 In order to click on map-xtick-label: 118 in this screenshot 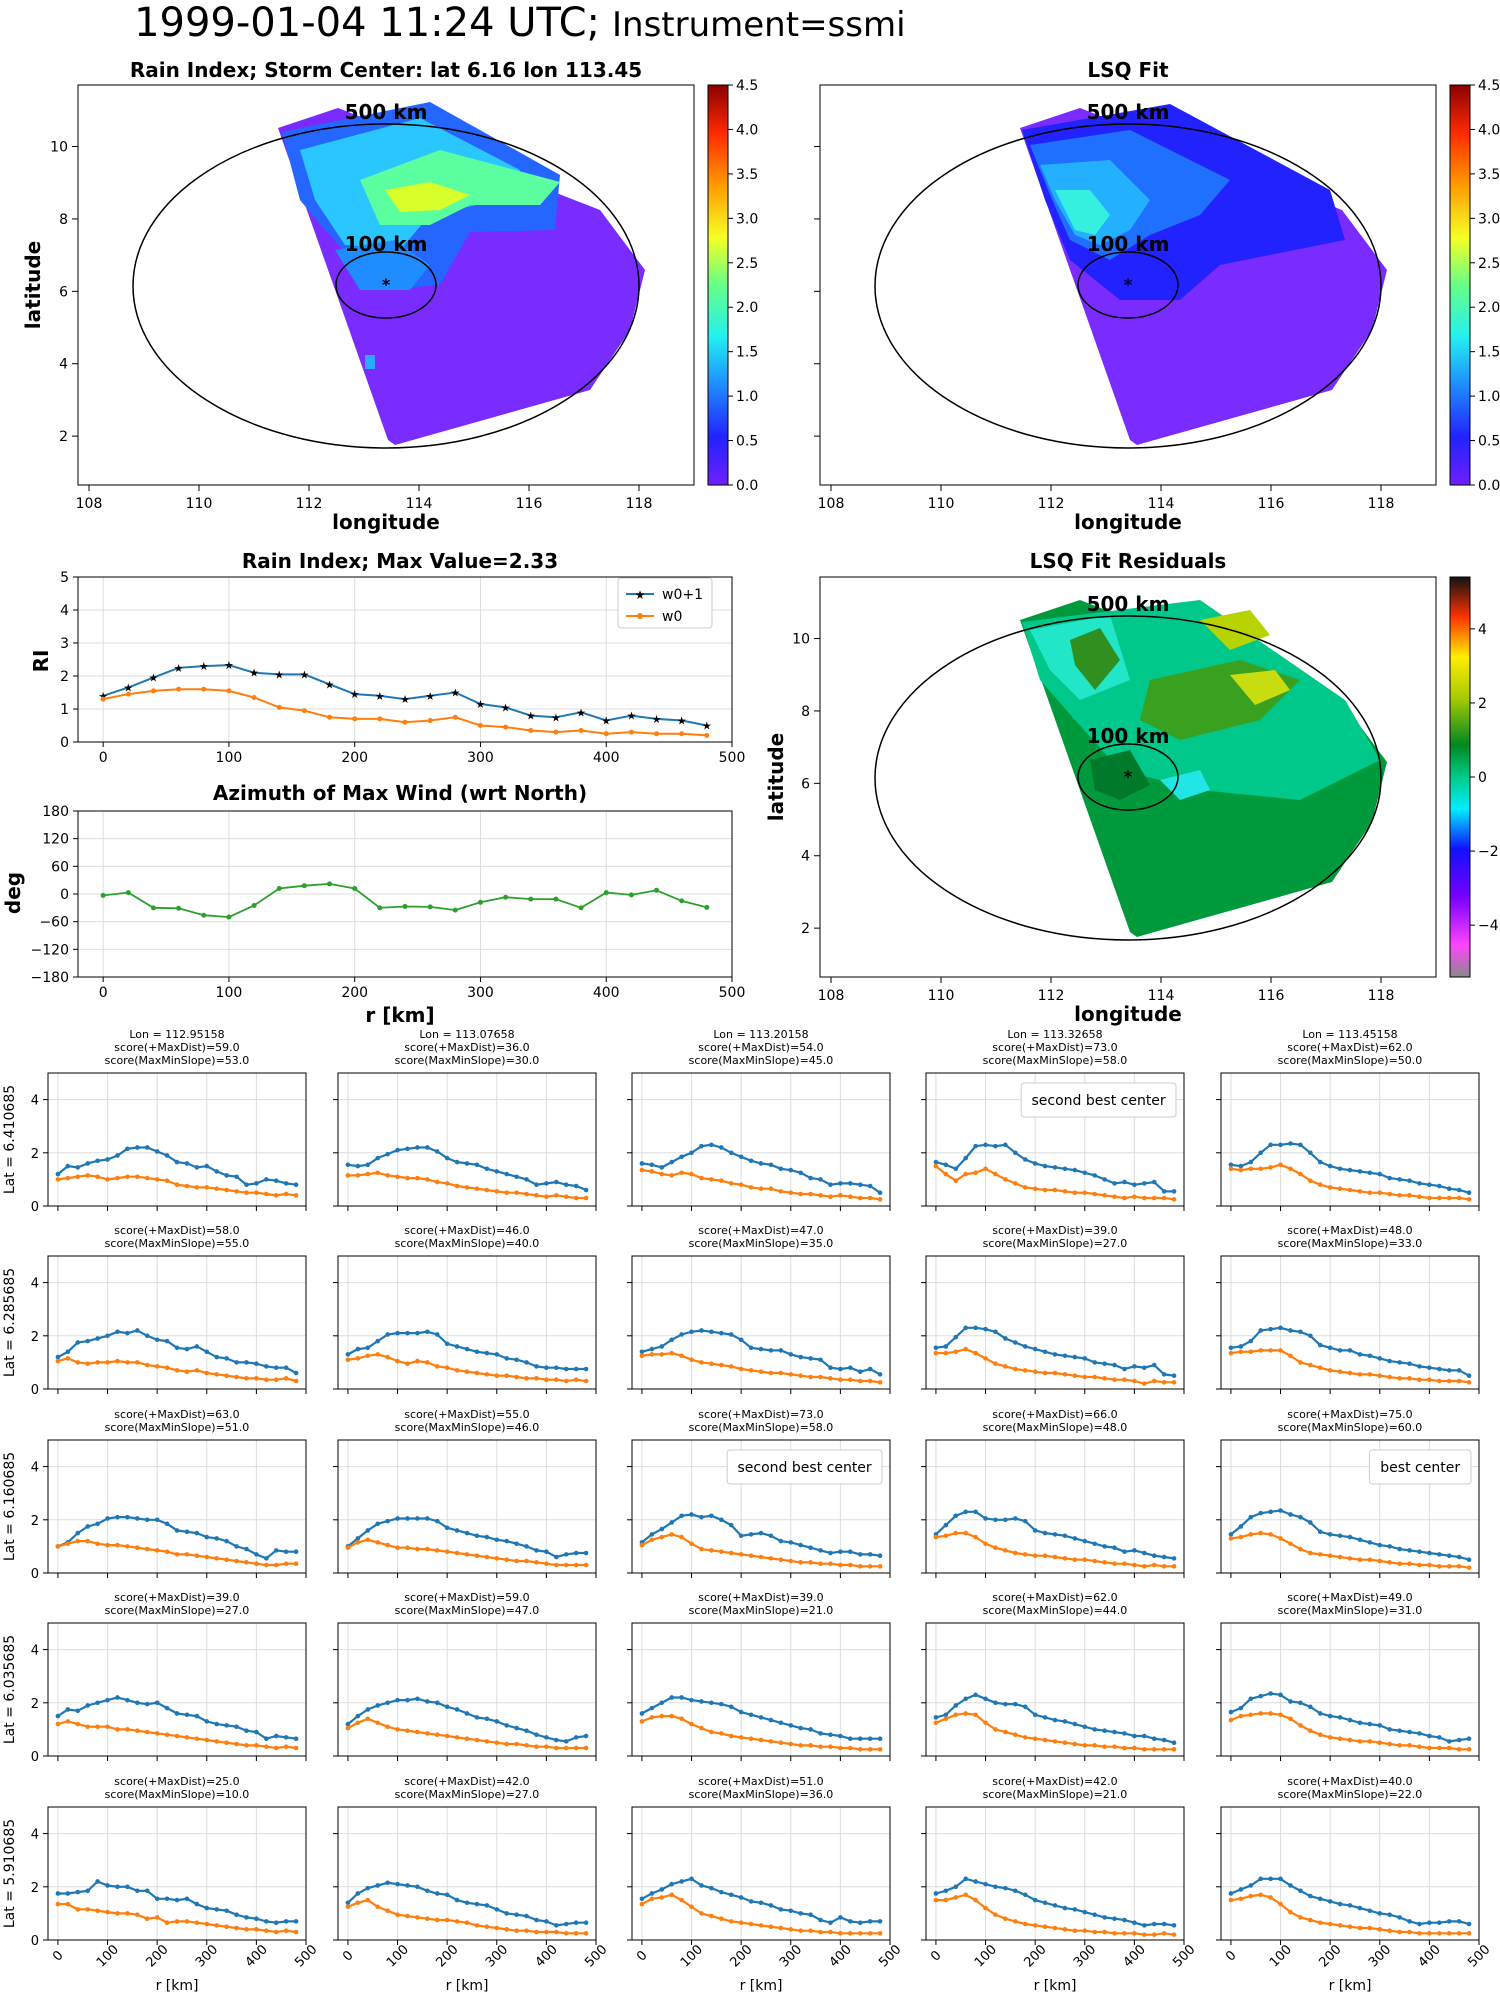, I will do `click(1381, 504)`.